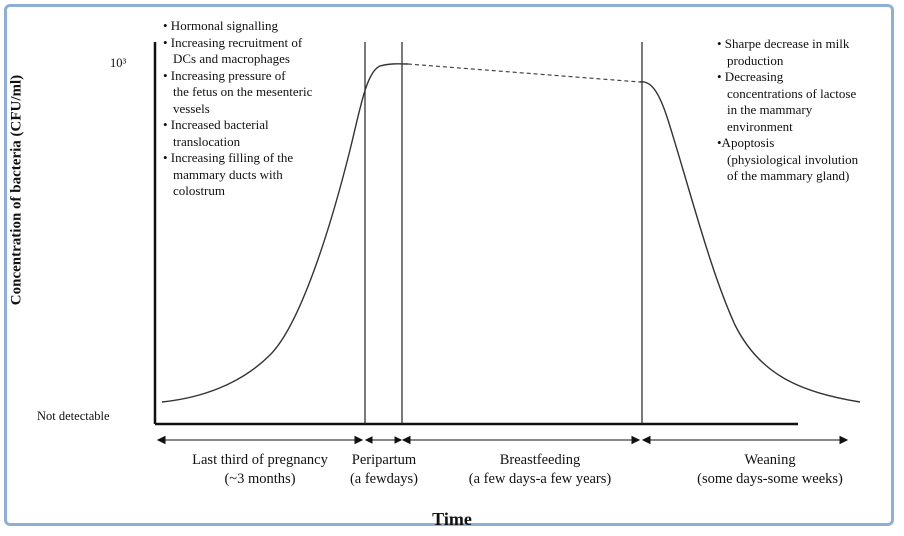 The image size is (904, 536). Describe the element at coordinates (788, 175) in the screenshot. I see `annotation-right-line: of the mammary gland)` at that location.